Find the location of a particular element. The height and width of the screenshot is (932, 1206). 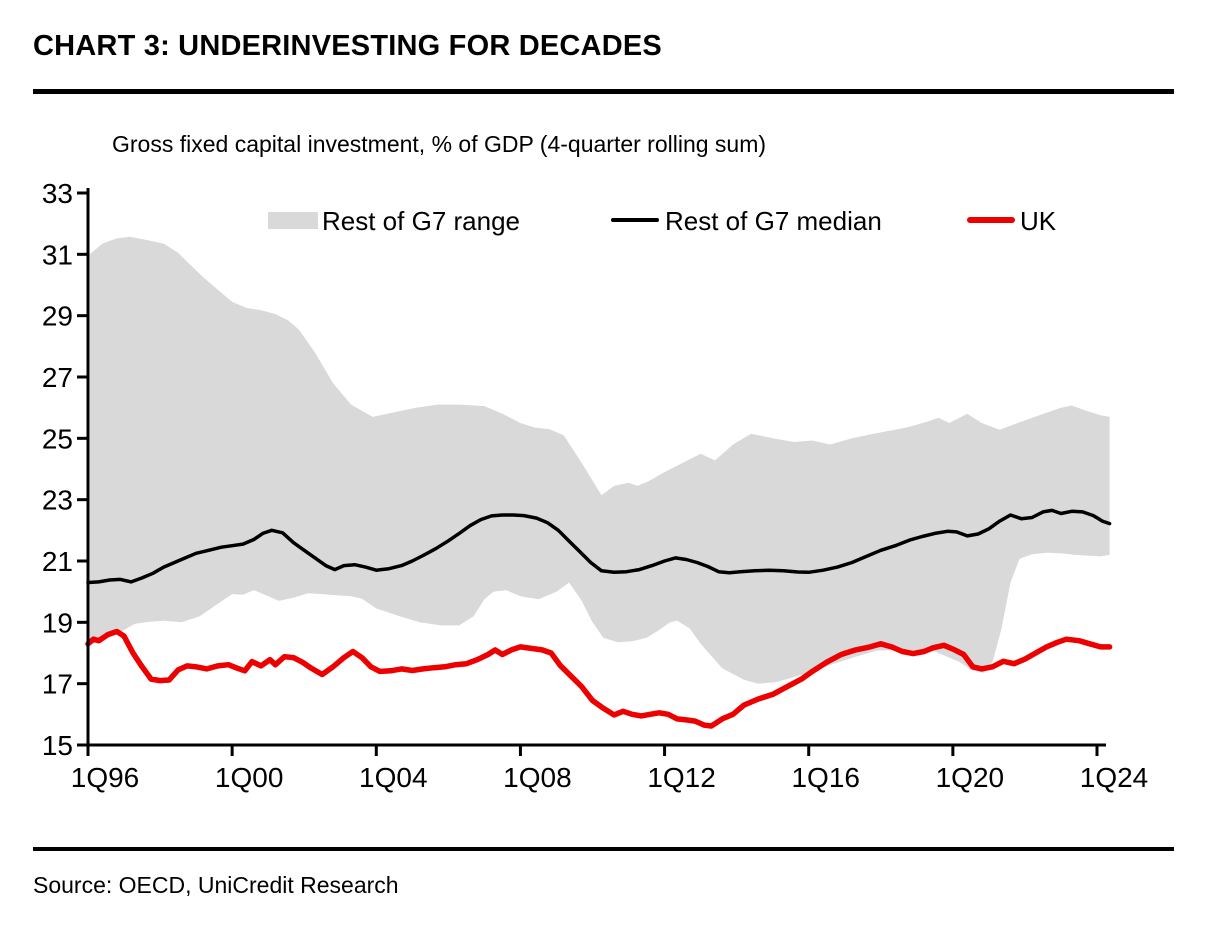

legend-median-swatch is located at coordinates (635, 220).